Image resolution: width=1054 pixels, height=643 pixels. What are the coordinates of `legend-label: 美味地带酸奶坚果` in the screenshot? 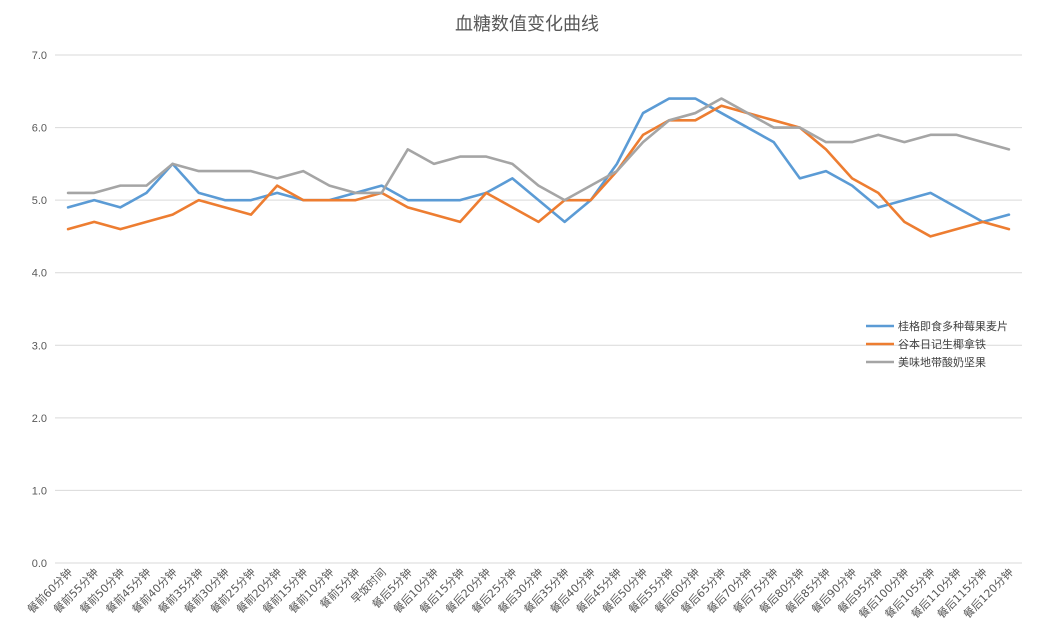 It's located at (942, 362).